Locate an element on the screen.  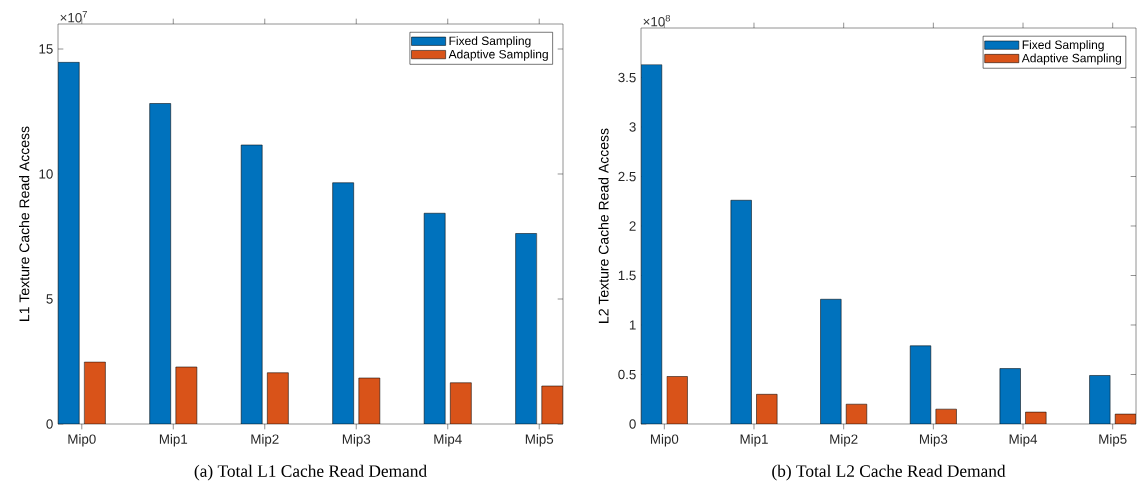
y-tick-label: 1 is located at coordinates (632, 325).